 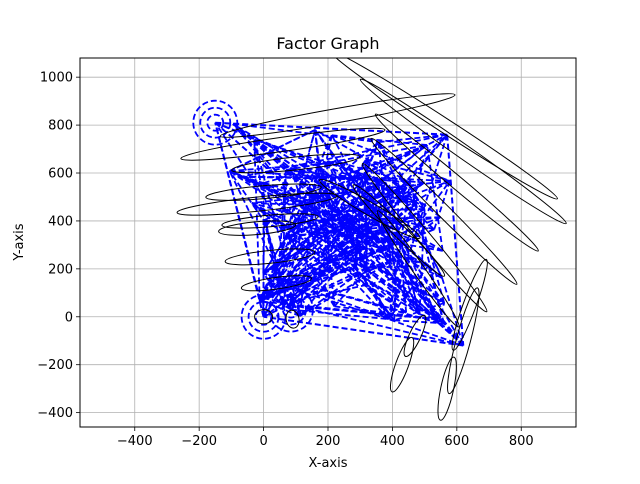 What do you see at coordinates (328, 463) in the screenshot?
I see `x-axis-label: X-axis` at bounding box center [328, 463].